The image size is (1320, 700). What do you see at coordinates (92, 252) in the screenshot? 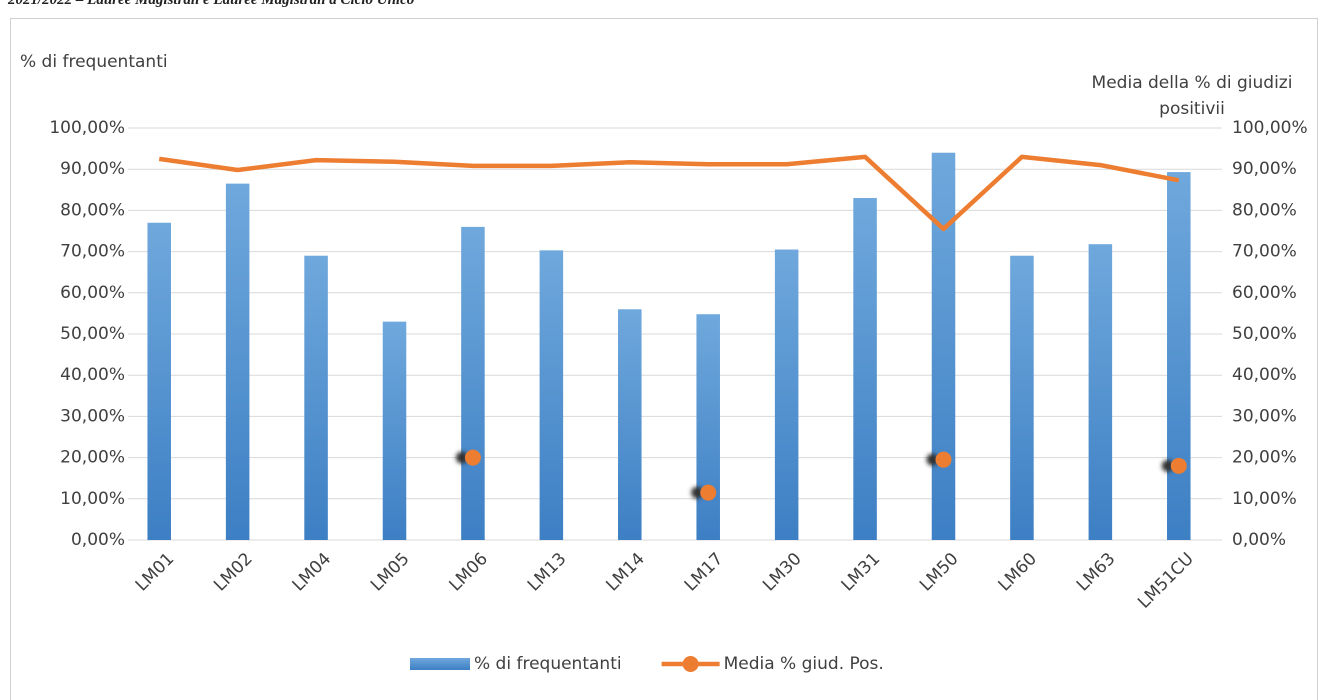
I see `y-tick-label: 70,00%` at bounding box center [92, 252].